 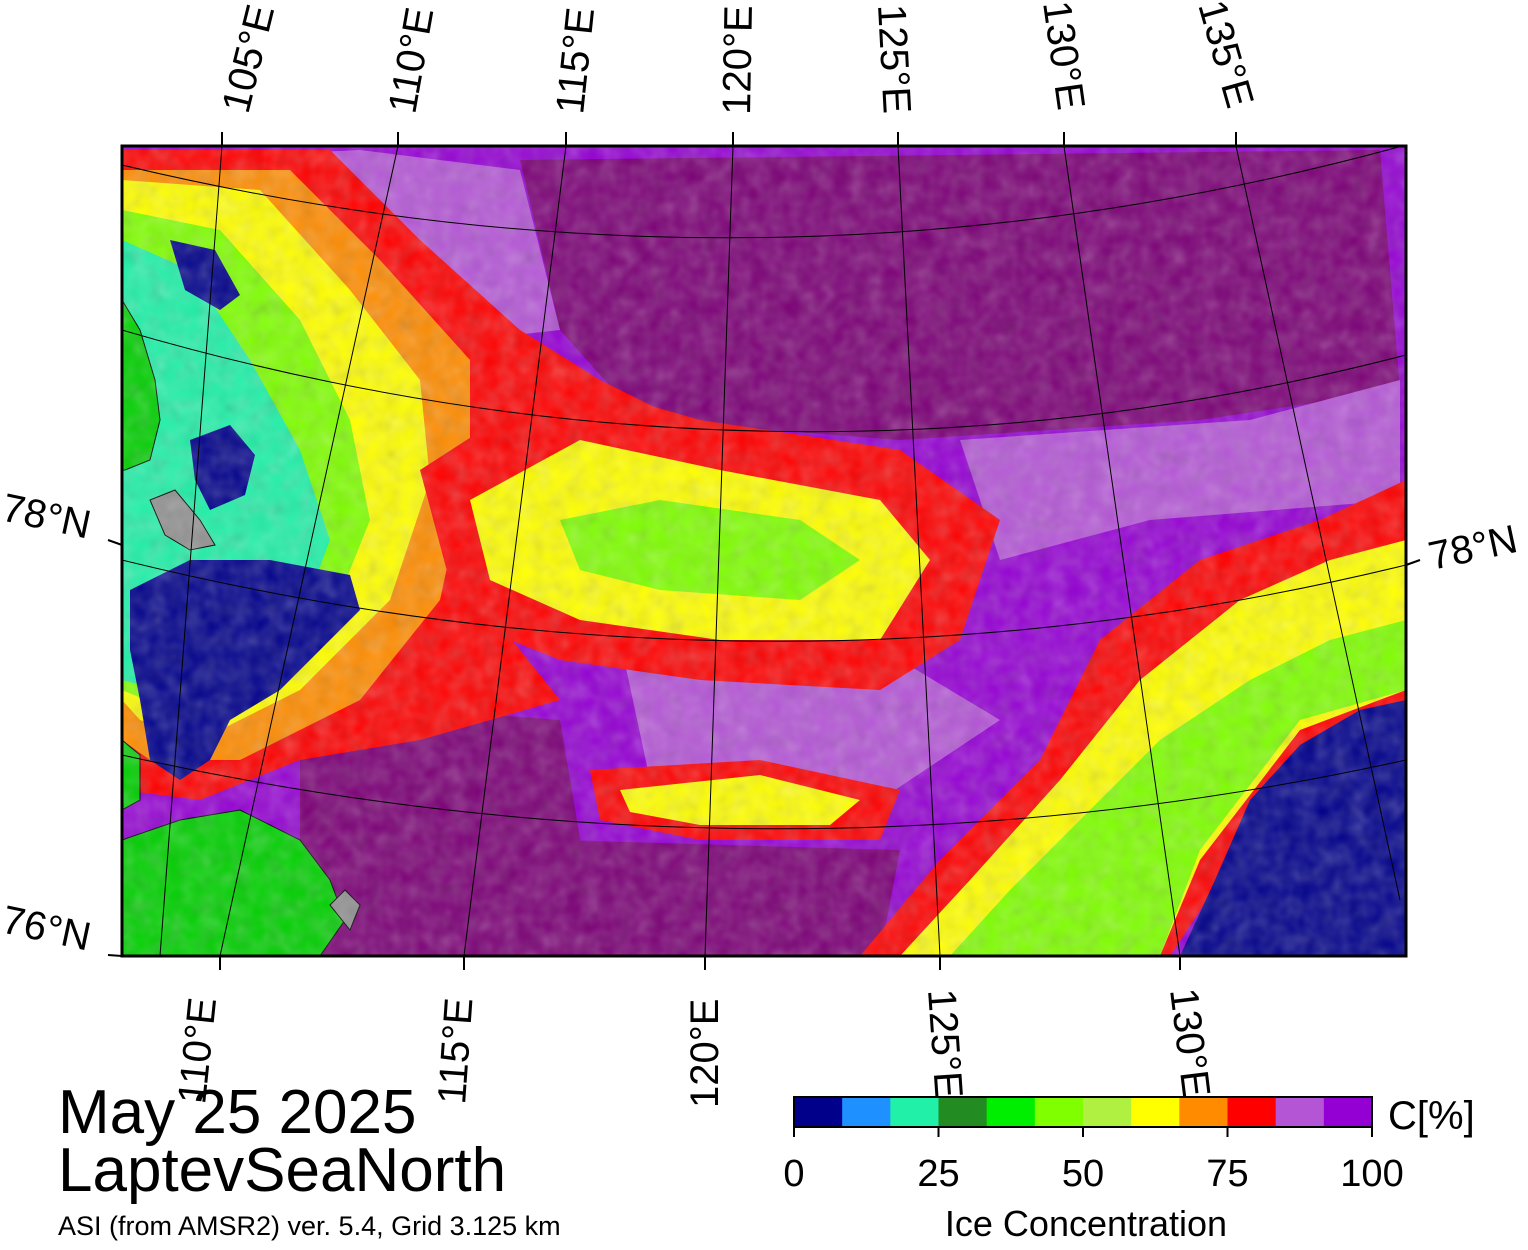 I want to click on colorbar-tick-label: 0, so click(x=793, y=1174).